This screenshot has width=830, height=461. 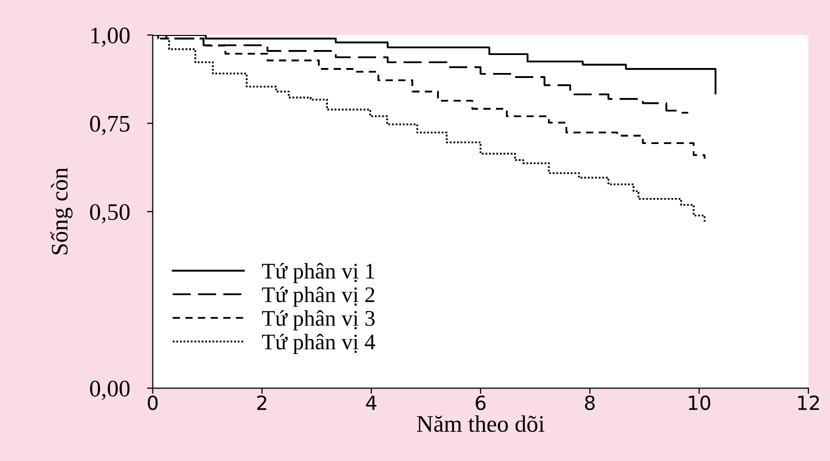 I want to click on x-tick-label: 4, so click(x=371, y=403).